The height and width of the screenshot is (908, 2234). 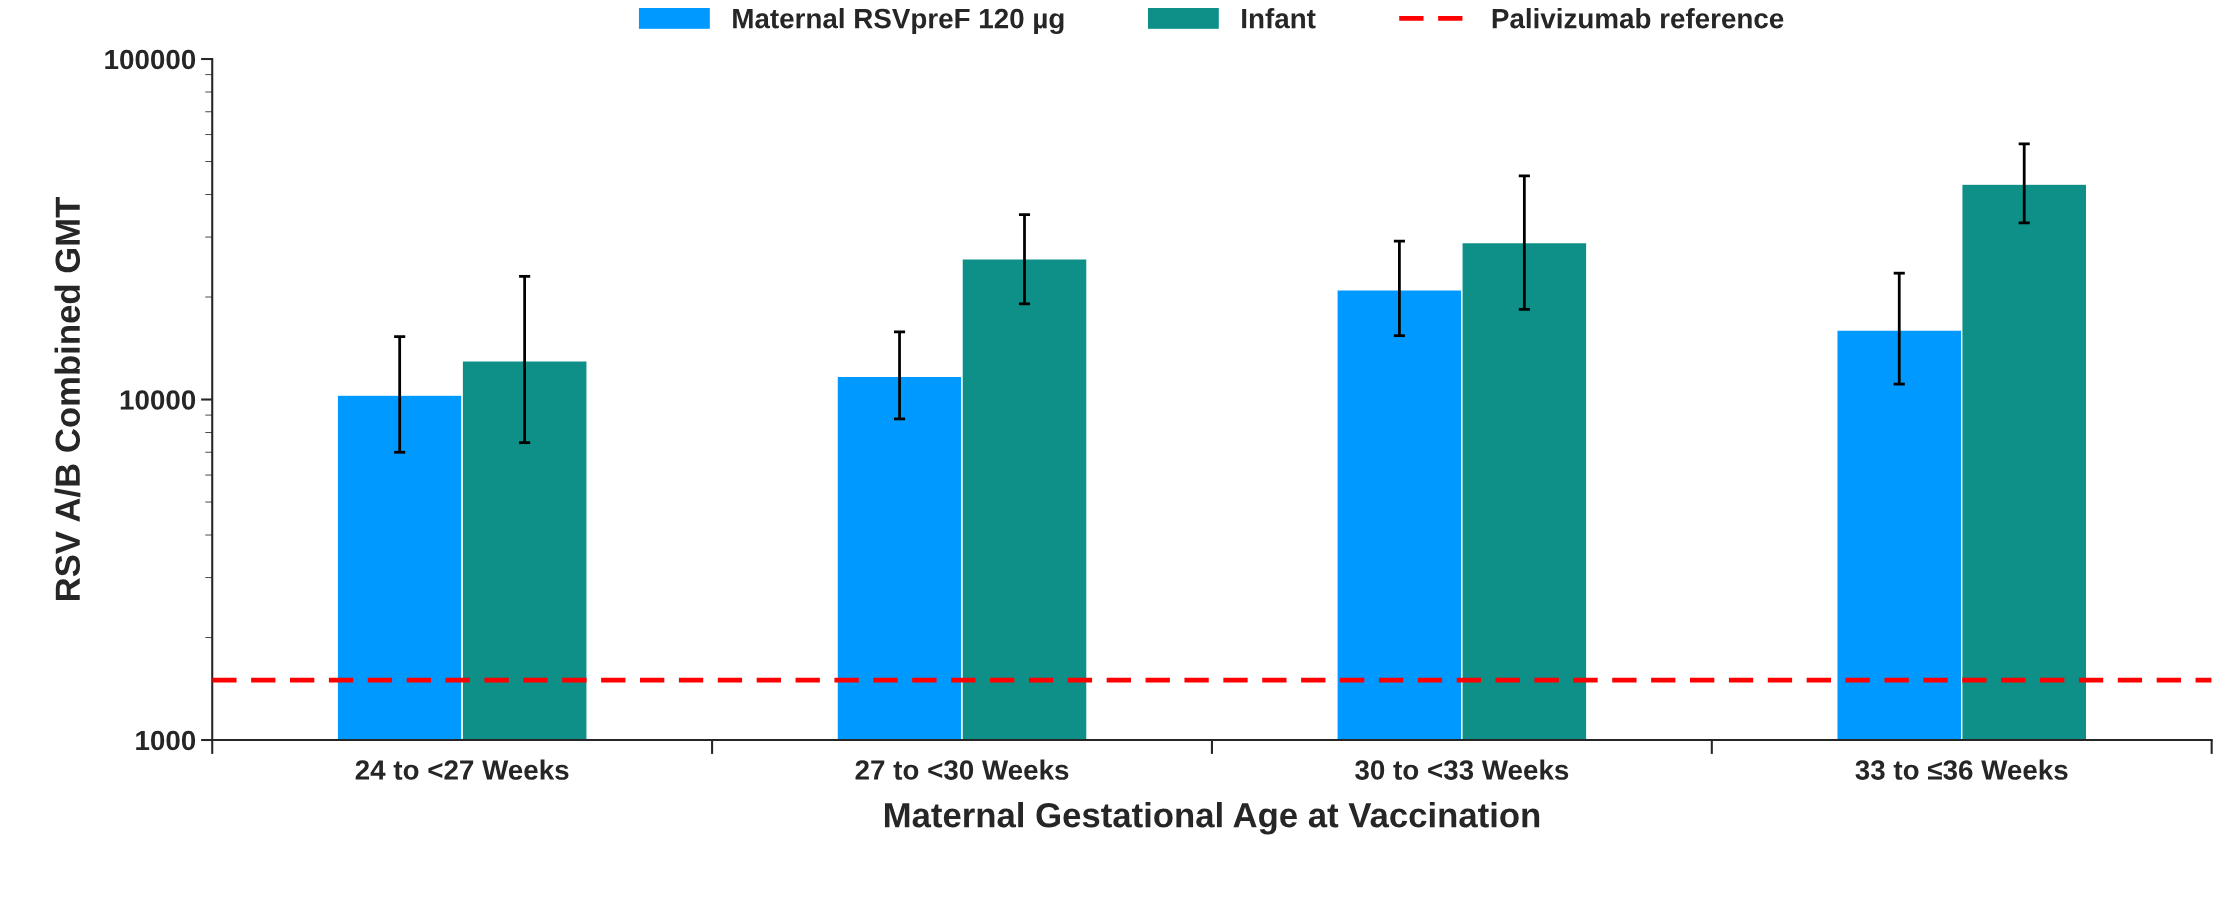 I want to click on legend-label: Infant, so click(x=1279, y=18).